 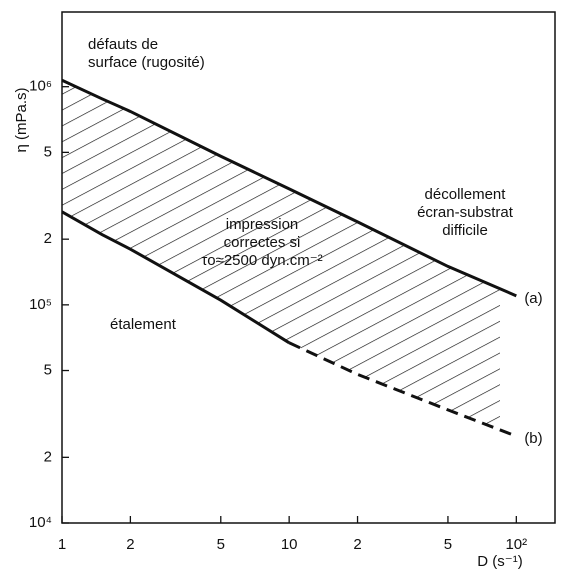 What do you see at coordinates (146, 62) in the screenshot?
I see `annotation: surface (rugosité)` at bounding box center [146, 62].